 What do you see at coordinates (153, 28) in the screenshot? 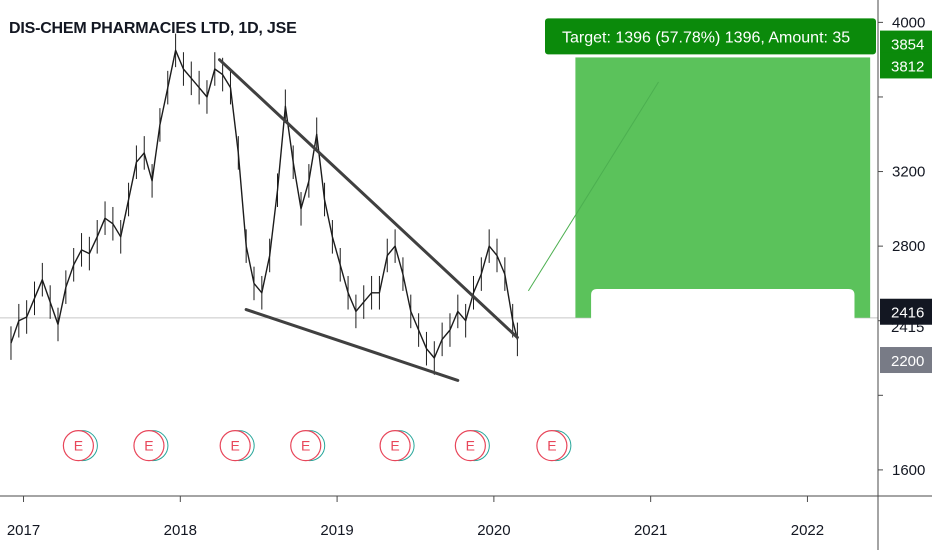
I see `chart-title: DIS-CHEM PHARMACIES LTD, 1D, JSE` at bounding box center [153, 28].